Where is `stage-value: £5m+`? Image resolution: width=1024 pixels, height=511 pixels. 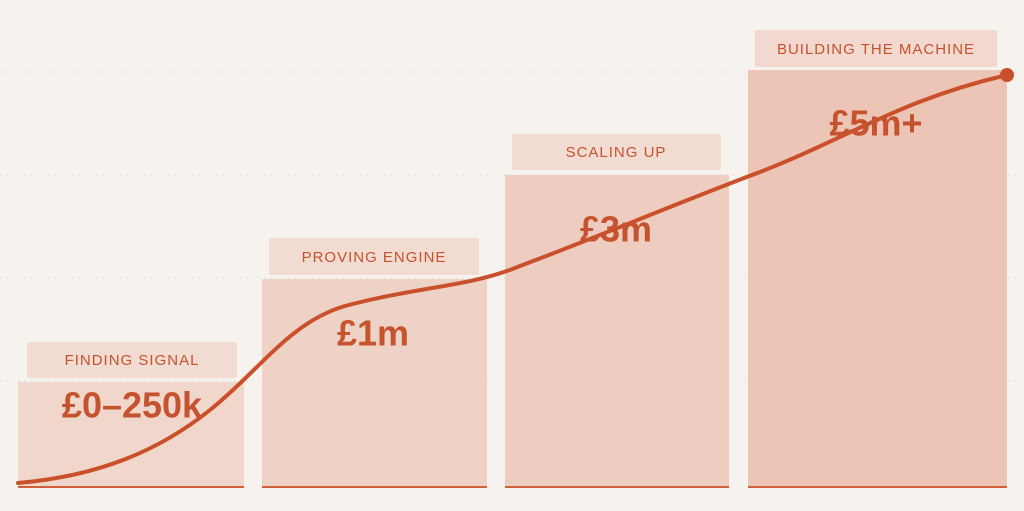
stage-value: £5m+ is located at coordinates (875, 123).